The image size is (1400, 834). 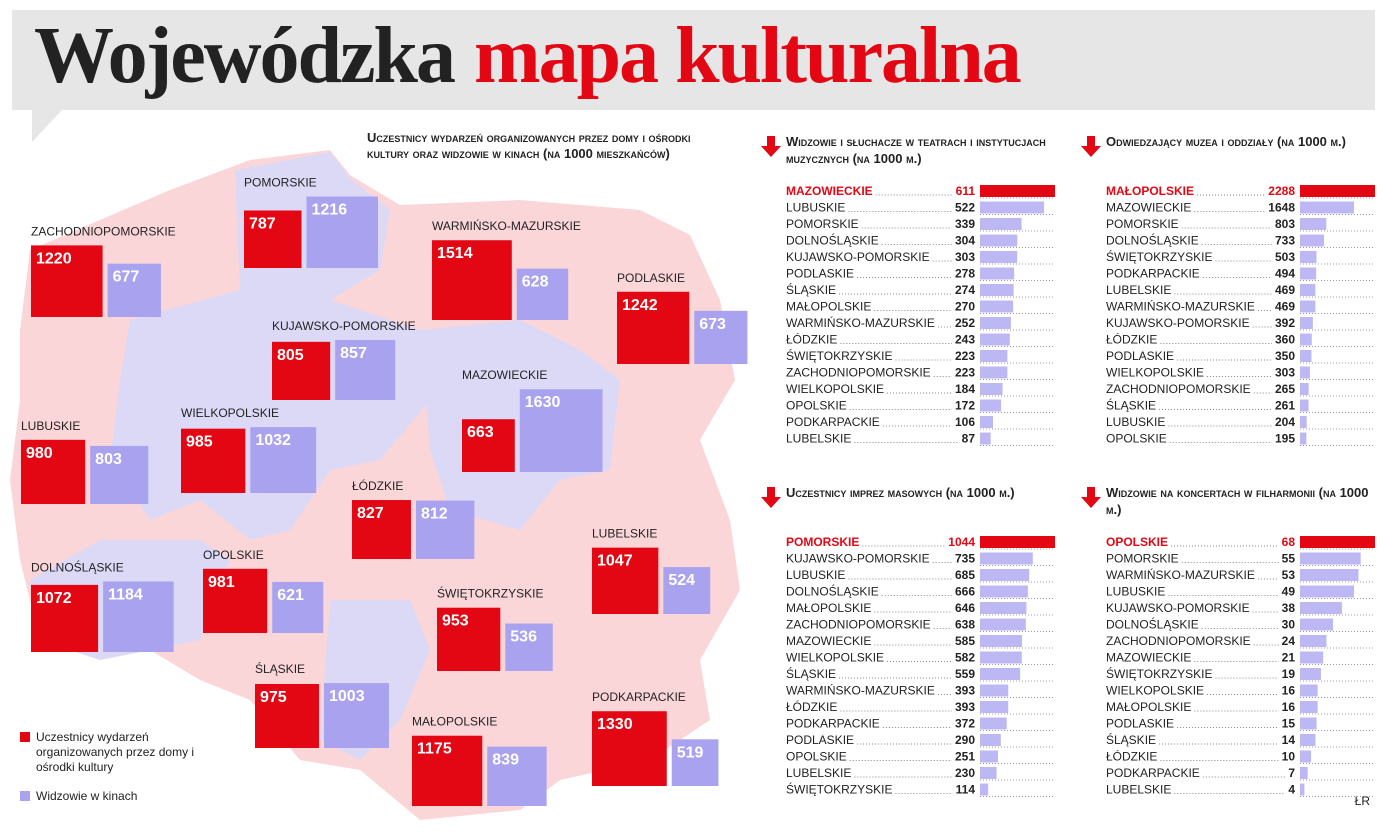 I want to click on list-value: 666, so click(x=965, y=592).